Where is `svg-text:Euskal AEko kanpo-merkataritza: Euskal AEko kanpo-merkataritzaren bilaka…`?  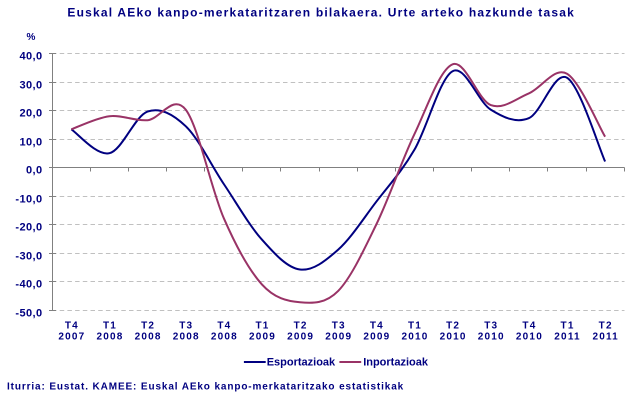 svg-text:Euskal AEko kanpo-merkataritza: Euskal AEko kanpo-merkataritzaren bilaka… is located at coordinates (321, 13).